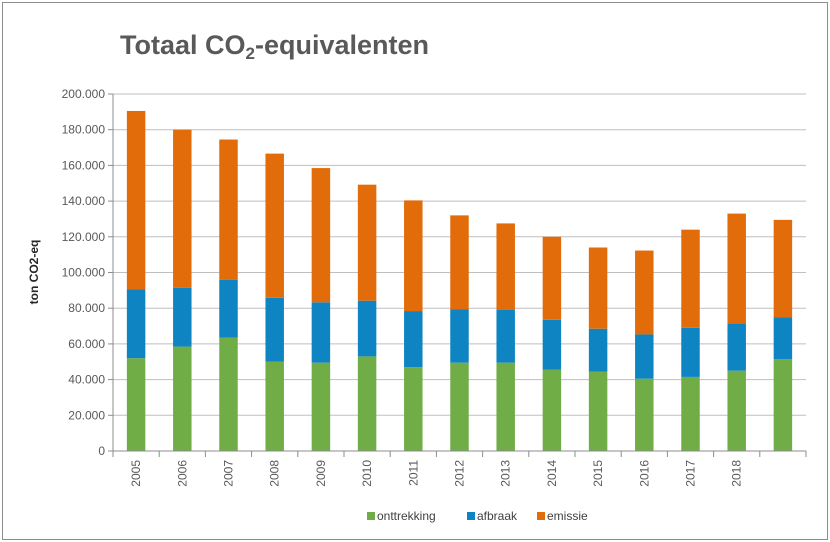 This screenshot has height=542, width=830. I want to click on x-tick-label: 2012, so click(460, 473).